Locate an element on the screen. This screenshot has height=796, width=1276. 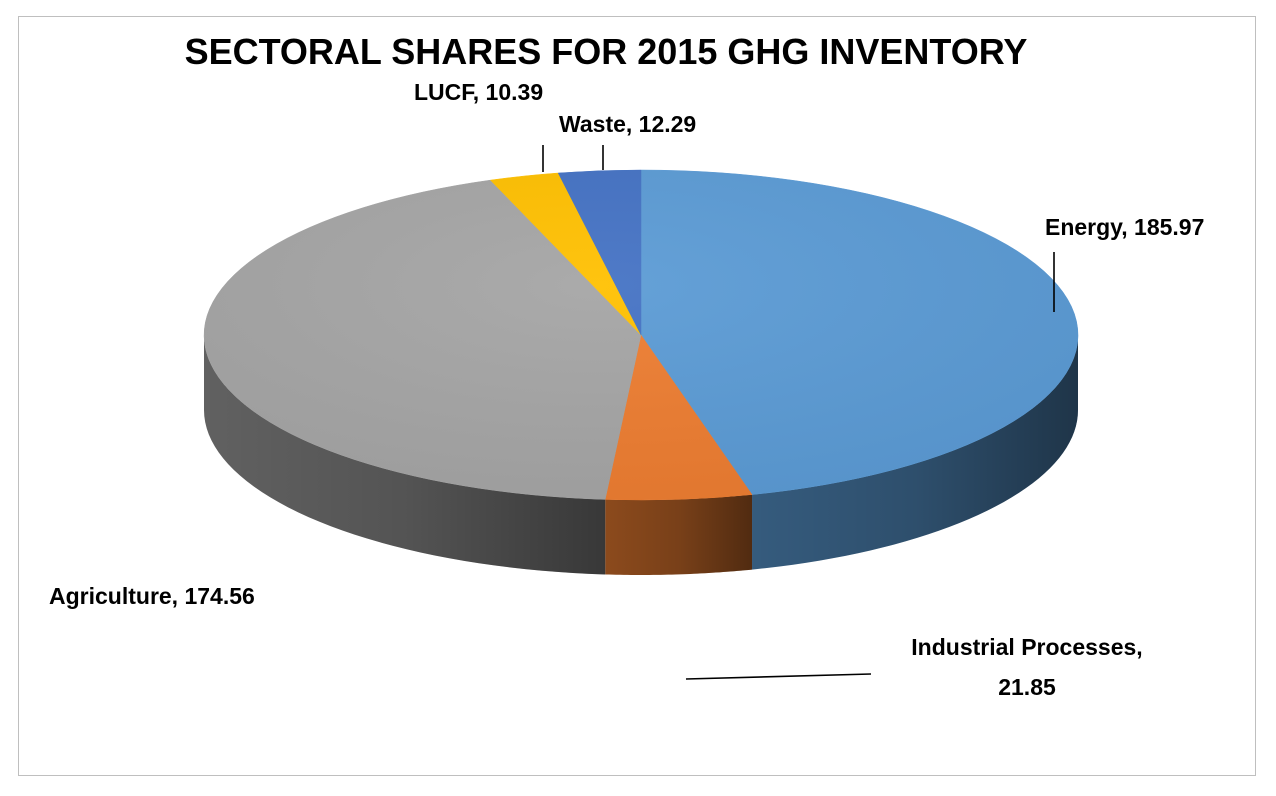
data-label-waste: Waste, 12.29 is located at coordinates (627, 124).